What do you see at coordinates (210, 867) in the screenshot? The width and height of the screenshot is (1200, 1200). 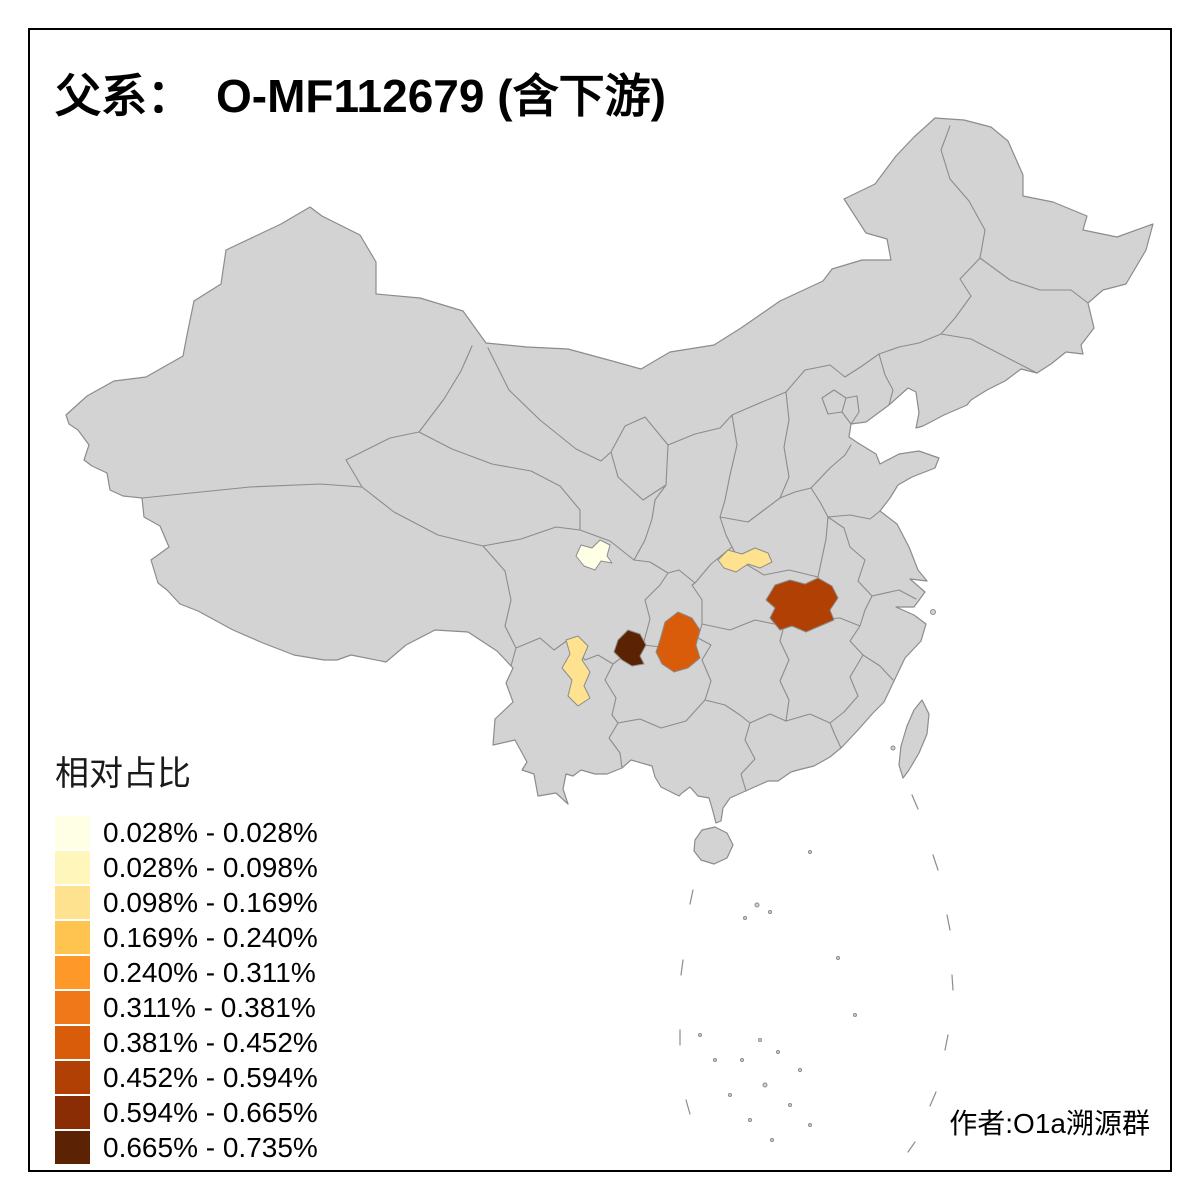 I see `legend-label: 0.028% - 0.098%` at bounding box center [210, 867].